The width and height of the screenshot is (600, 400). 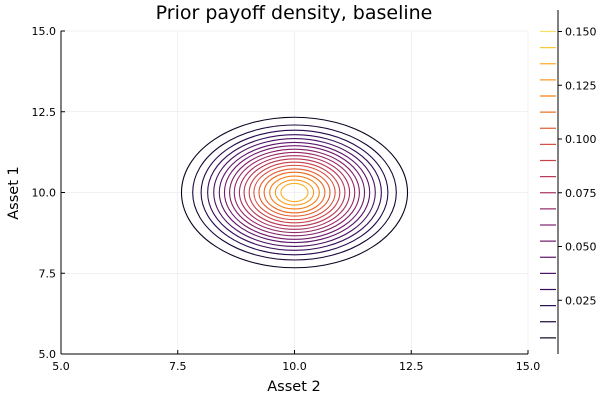 What do you see at coordinates (581, 139) in the screenshot?
I see `colorbar-tick-label-3: 0.100` at bounding box center [581, 139].